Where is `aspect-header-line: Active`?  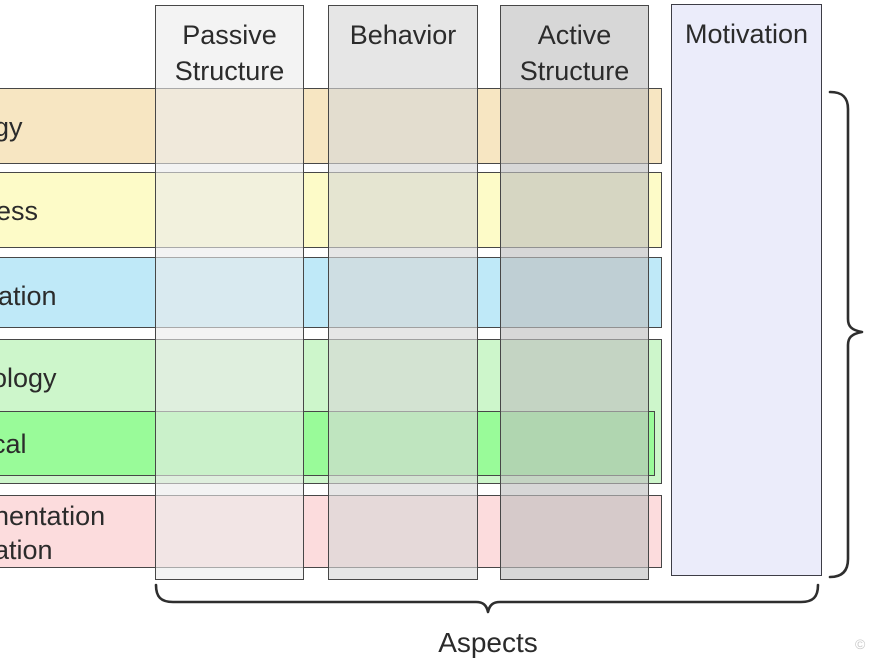 aspect-header-line: Active is located at coordinates (574, 35).